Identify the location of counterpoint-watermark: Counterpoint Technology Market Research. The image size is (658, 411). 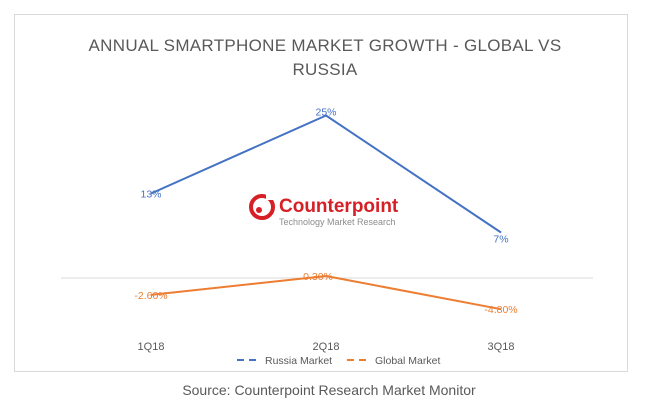
(324, 210).